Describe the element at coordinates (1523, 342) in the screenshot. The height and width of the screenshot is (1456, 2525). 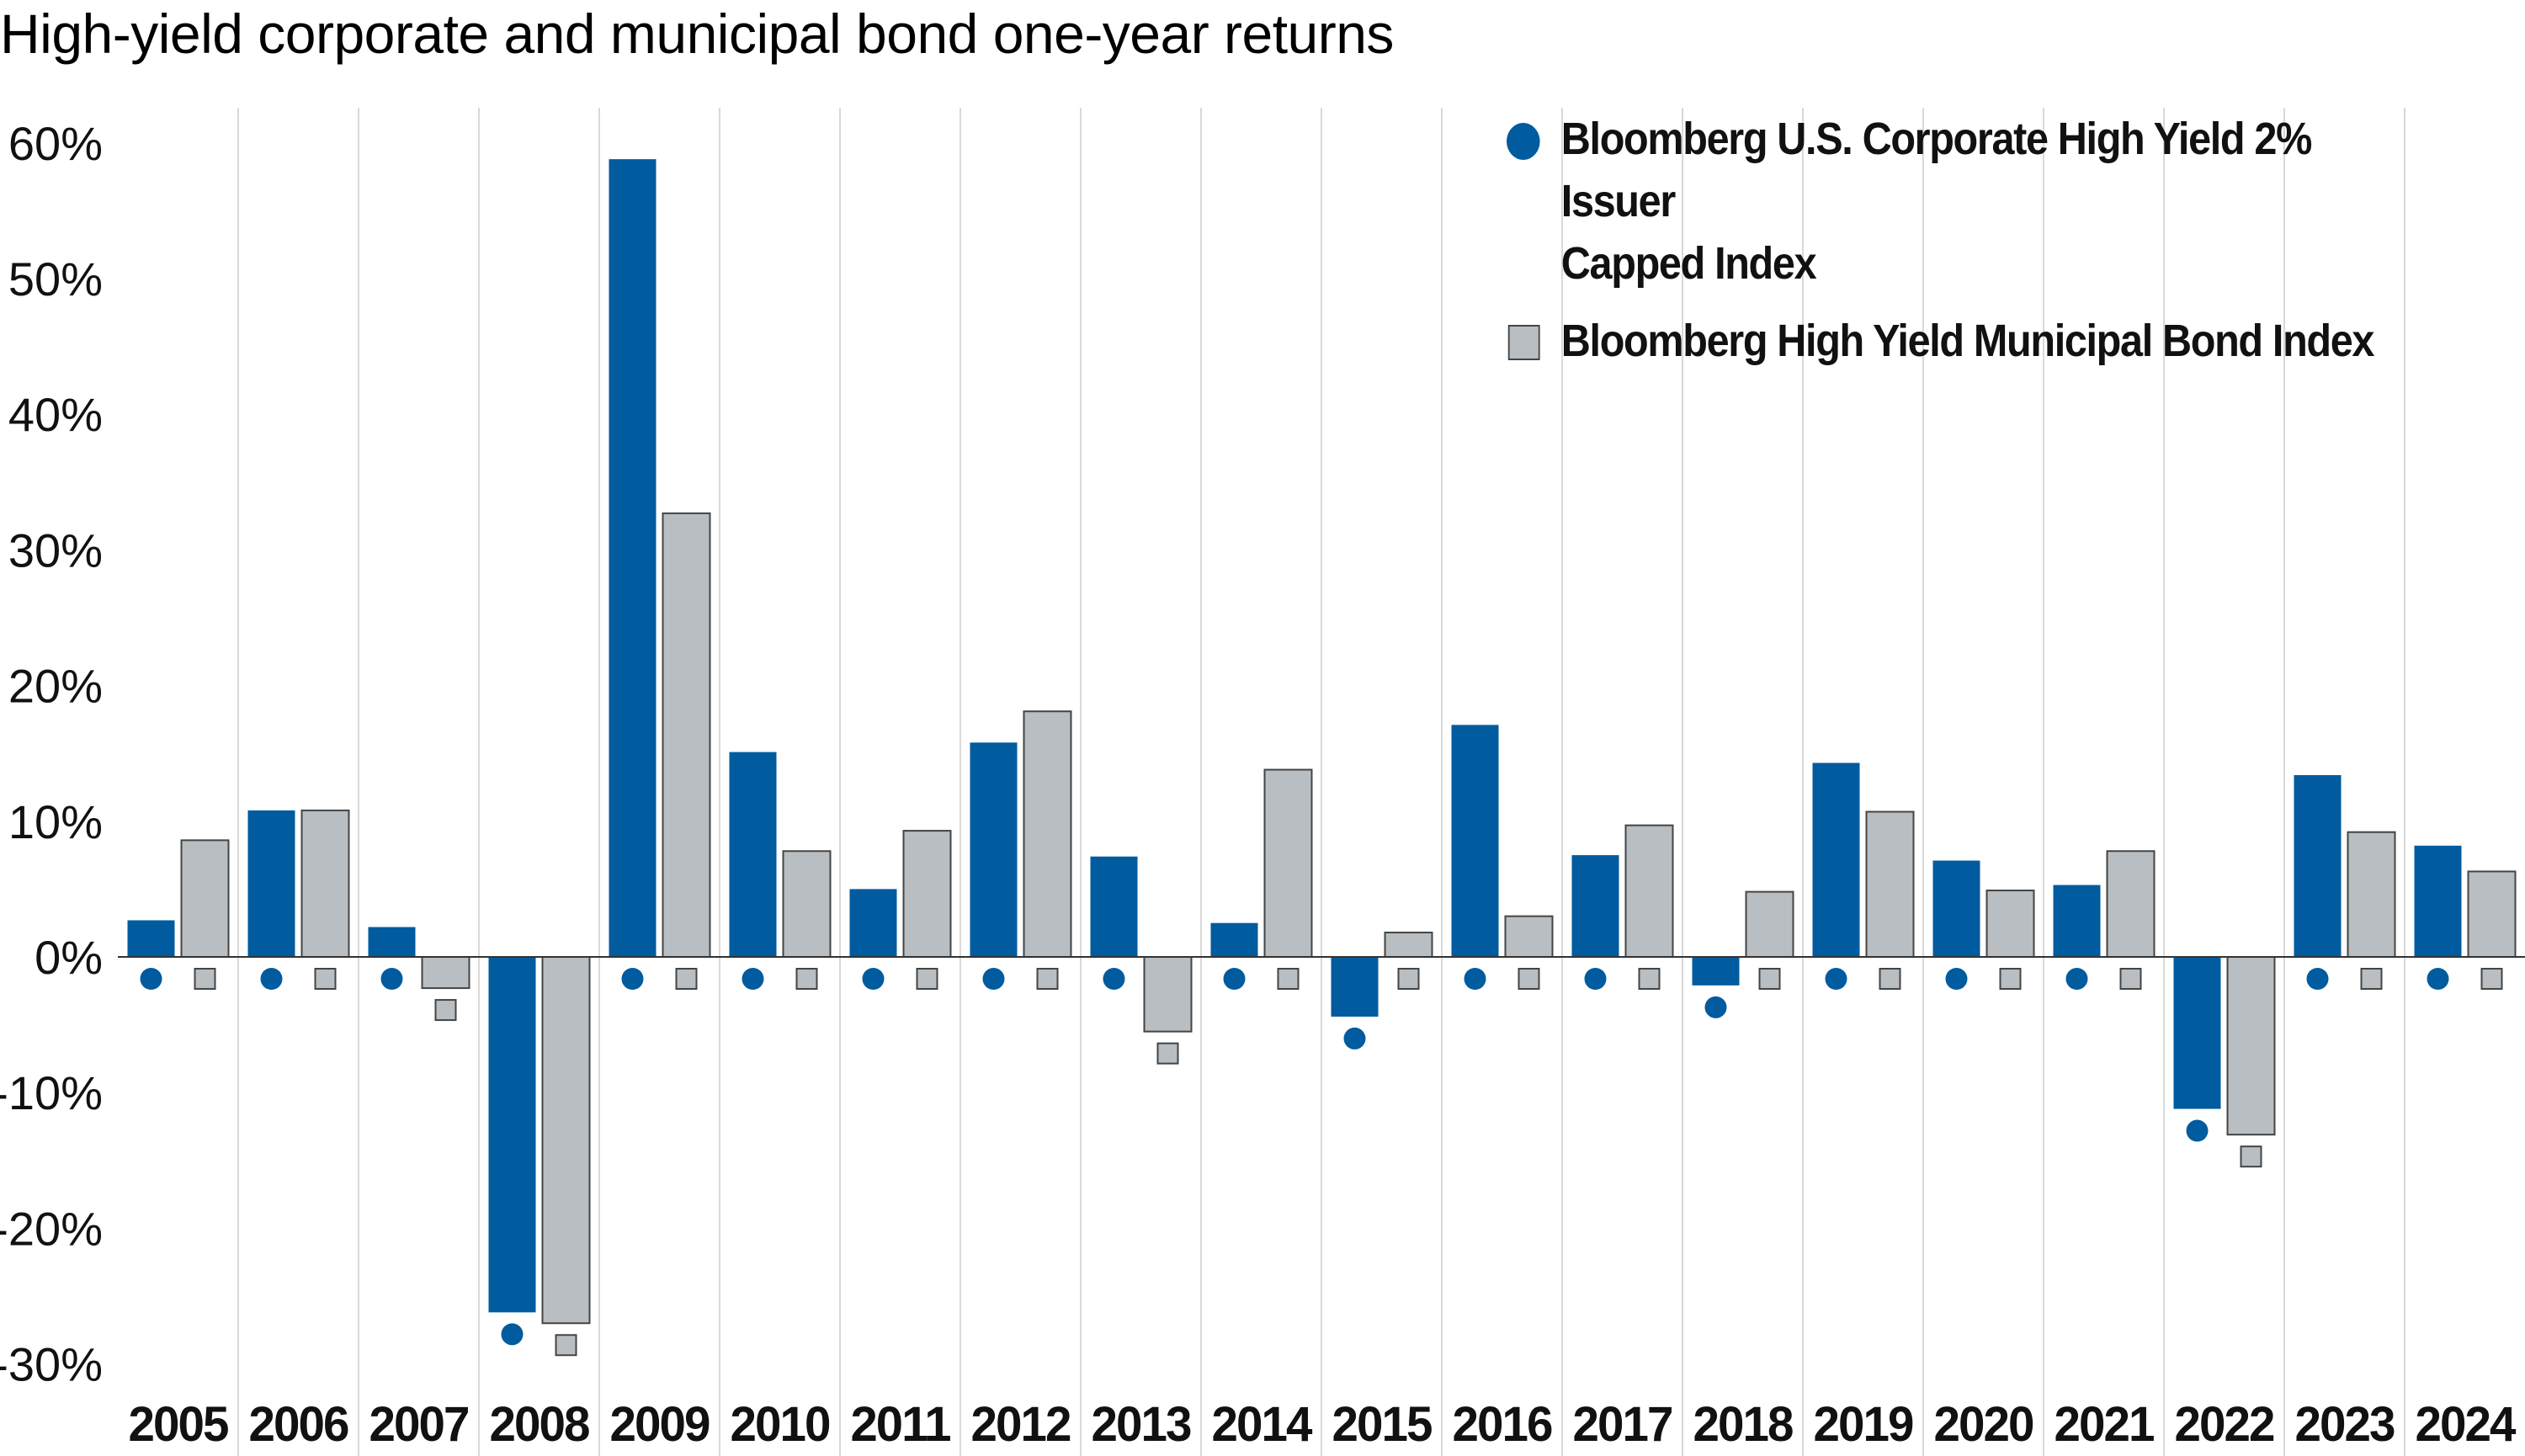
I see `legend-swatch-municipal` at that location.